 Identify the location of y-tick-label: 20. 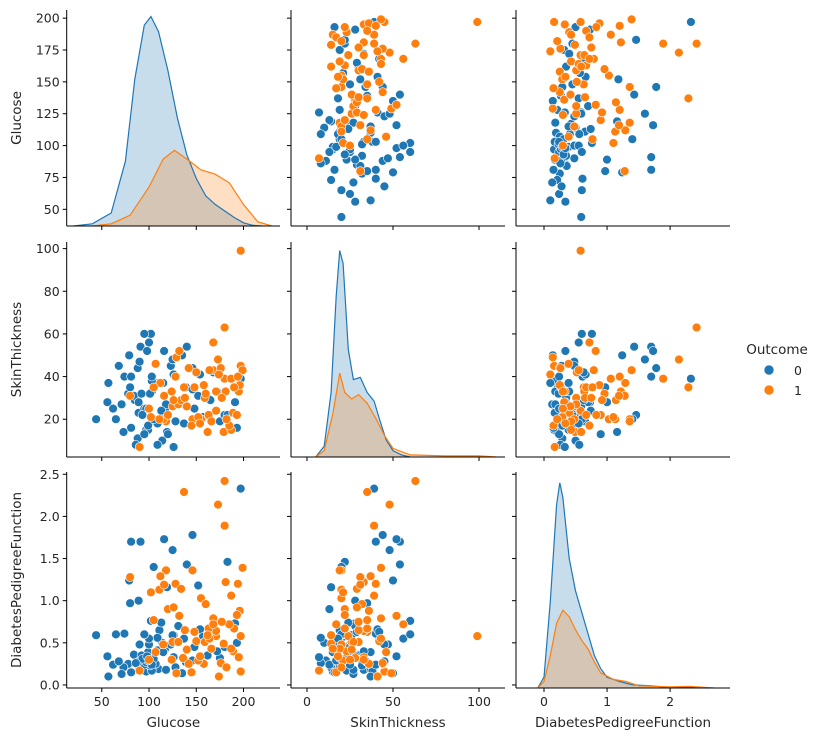
(52, 419).